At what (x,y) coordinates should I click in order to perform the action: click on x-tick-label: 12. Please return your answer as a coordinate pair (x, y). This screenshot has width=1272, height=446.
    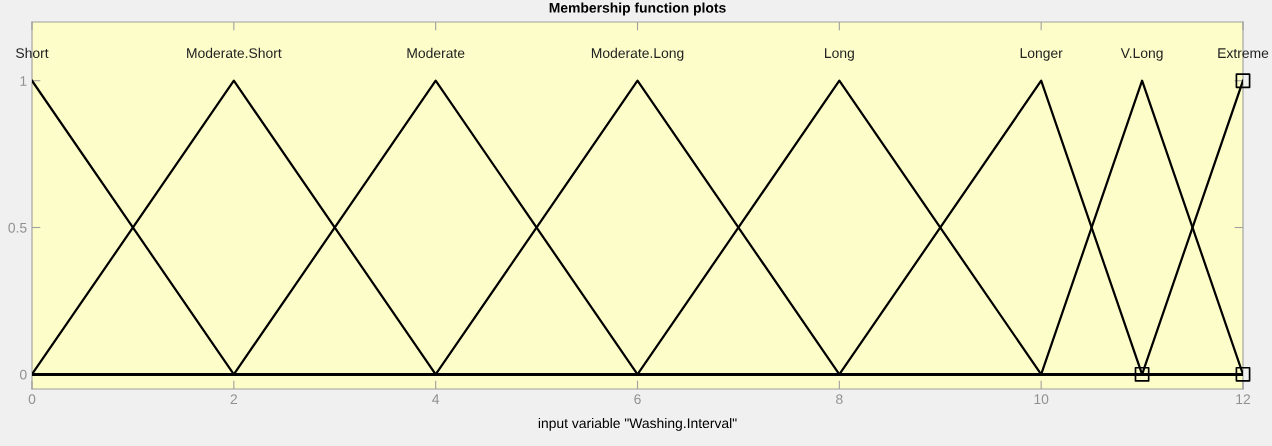
    Looking at the image, I should click on (1243, 399).